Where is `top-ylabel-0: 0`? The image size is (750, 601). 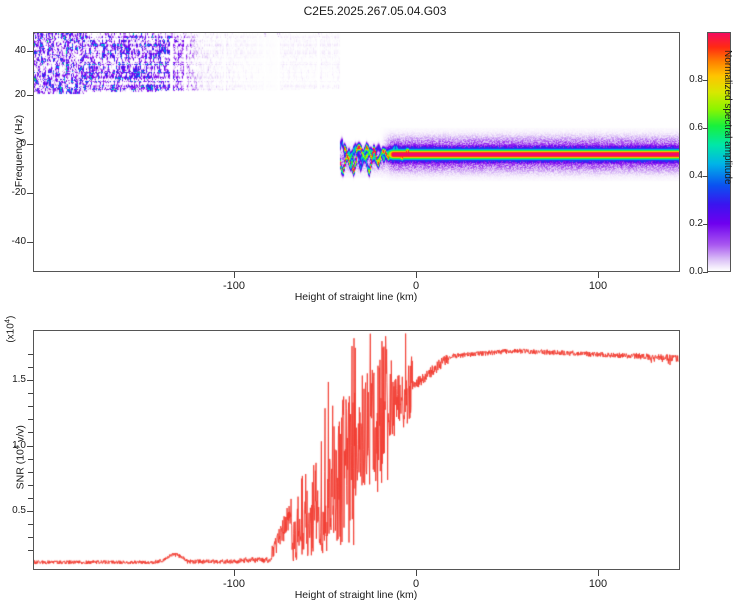 top-ylabel-0: 0 is located at coordinates (23, 143).